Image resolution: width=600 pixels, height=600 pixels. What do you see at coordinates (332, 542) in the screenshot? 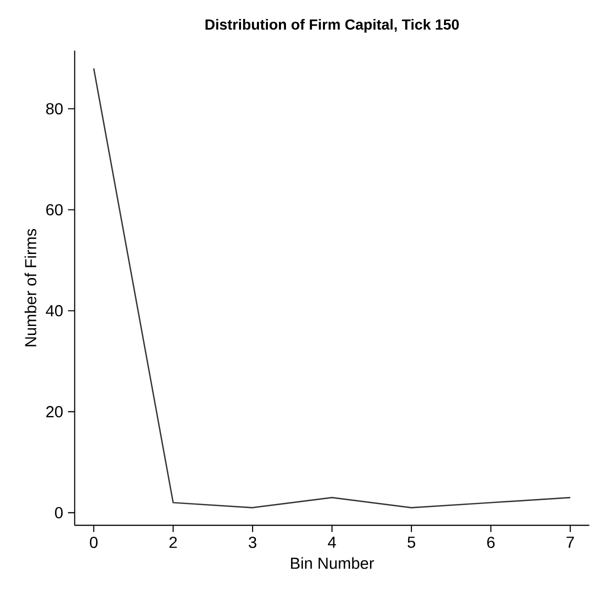
I see `x-tick-label: 4` at bounding box center [332, 542].